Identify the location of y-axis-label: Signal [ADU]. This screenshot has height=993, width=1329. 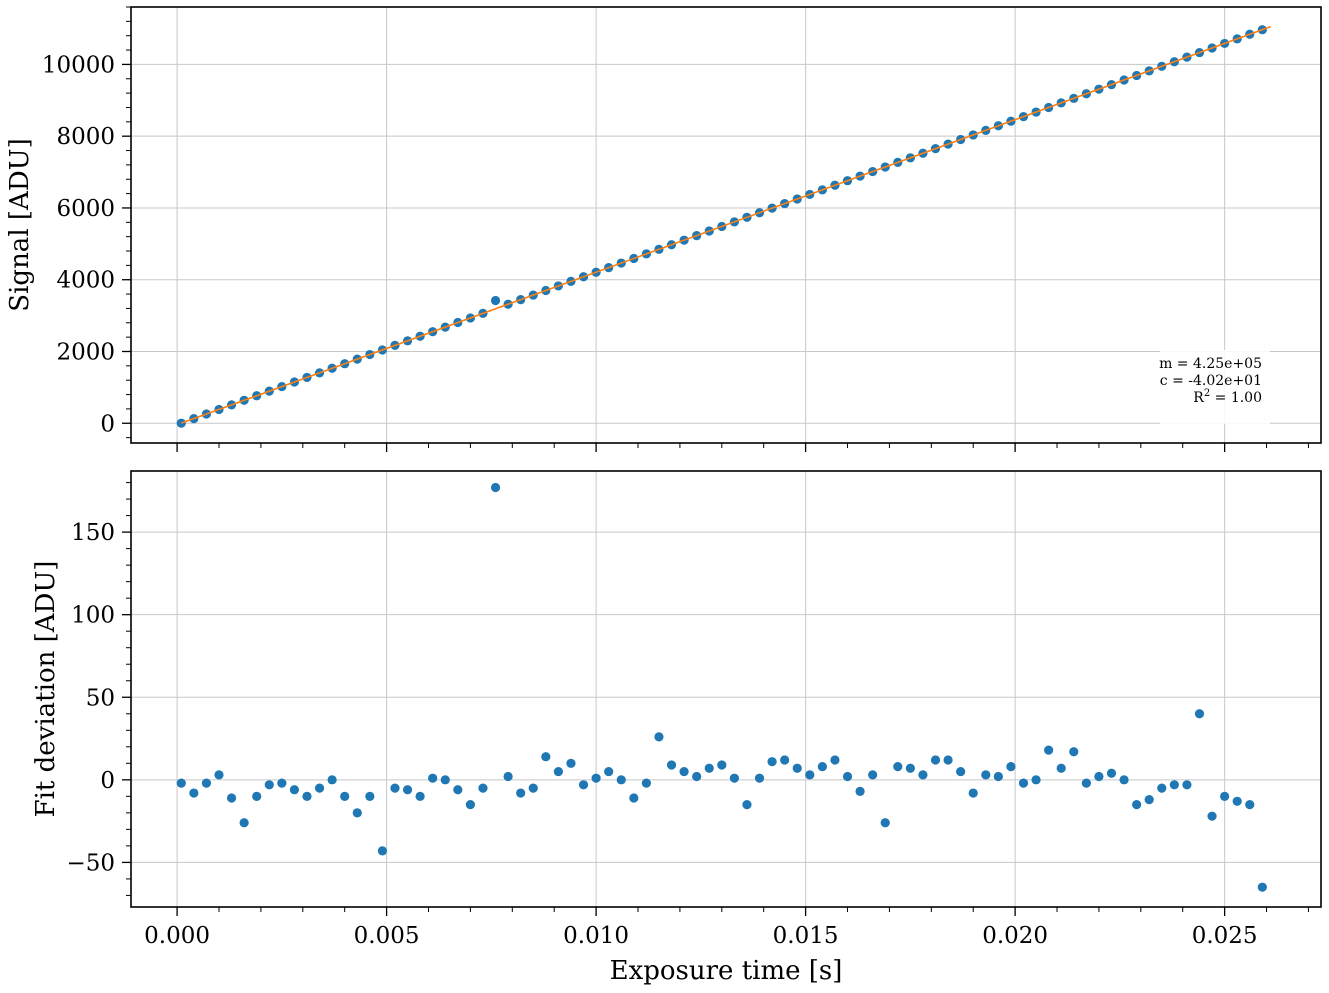
(20, 224).